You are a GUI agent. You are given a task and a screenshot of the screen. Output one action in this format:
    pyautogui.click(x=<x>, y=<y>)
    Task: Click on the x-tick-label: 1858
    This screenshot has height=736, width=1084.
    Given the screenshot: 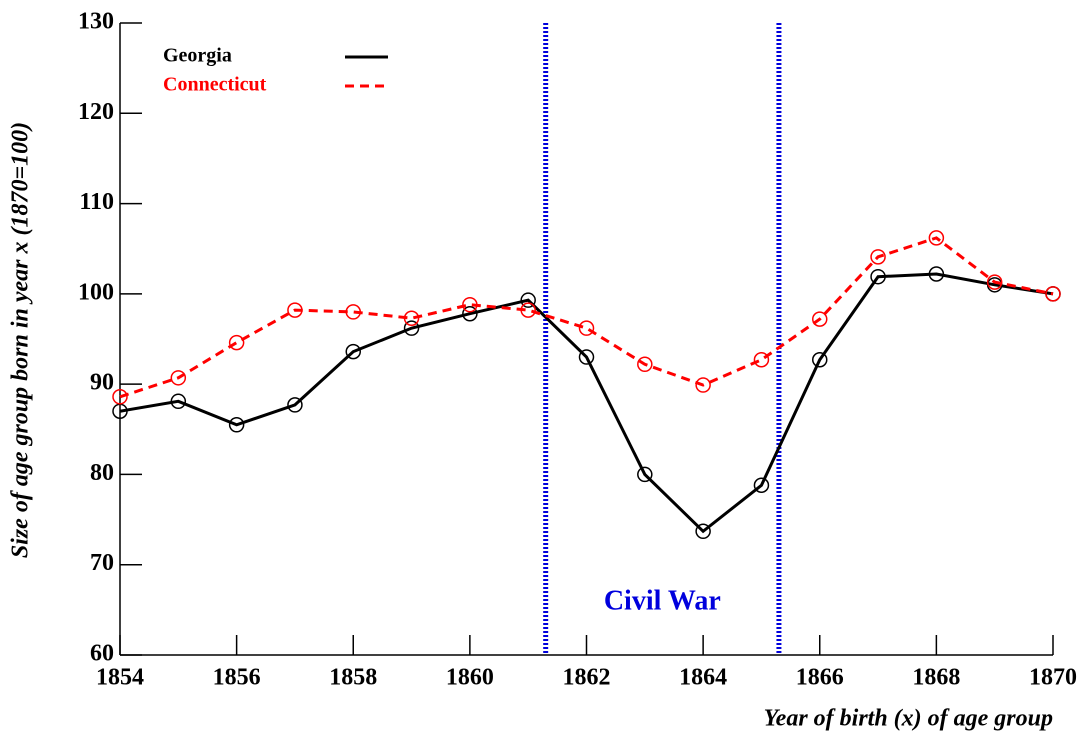 What is the action you would take?
    pyautogui.click(x=353, y=678)
    